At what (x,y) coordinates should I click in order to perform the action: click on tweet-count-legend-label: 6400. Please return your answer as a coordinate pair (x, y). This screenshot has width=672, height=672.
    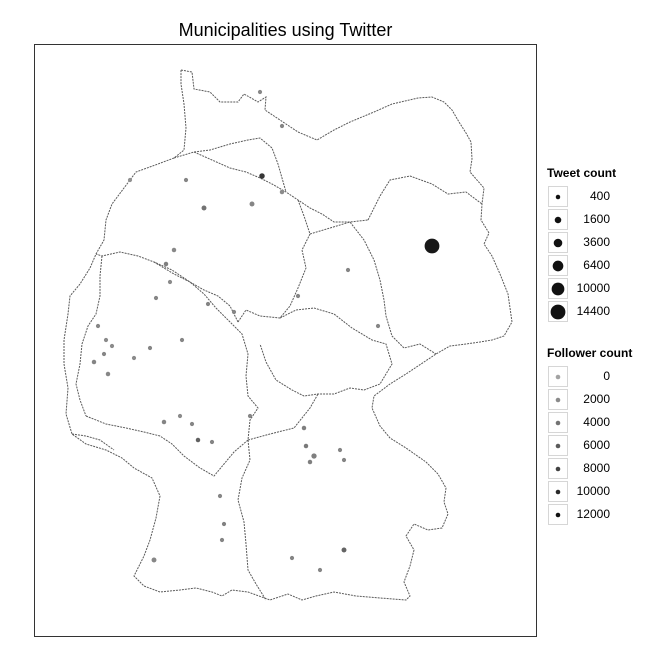
    Looking at the image, I should click on (596, 265).